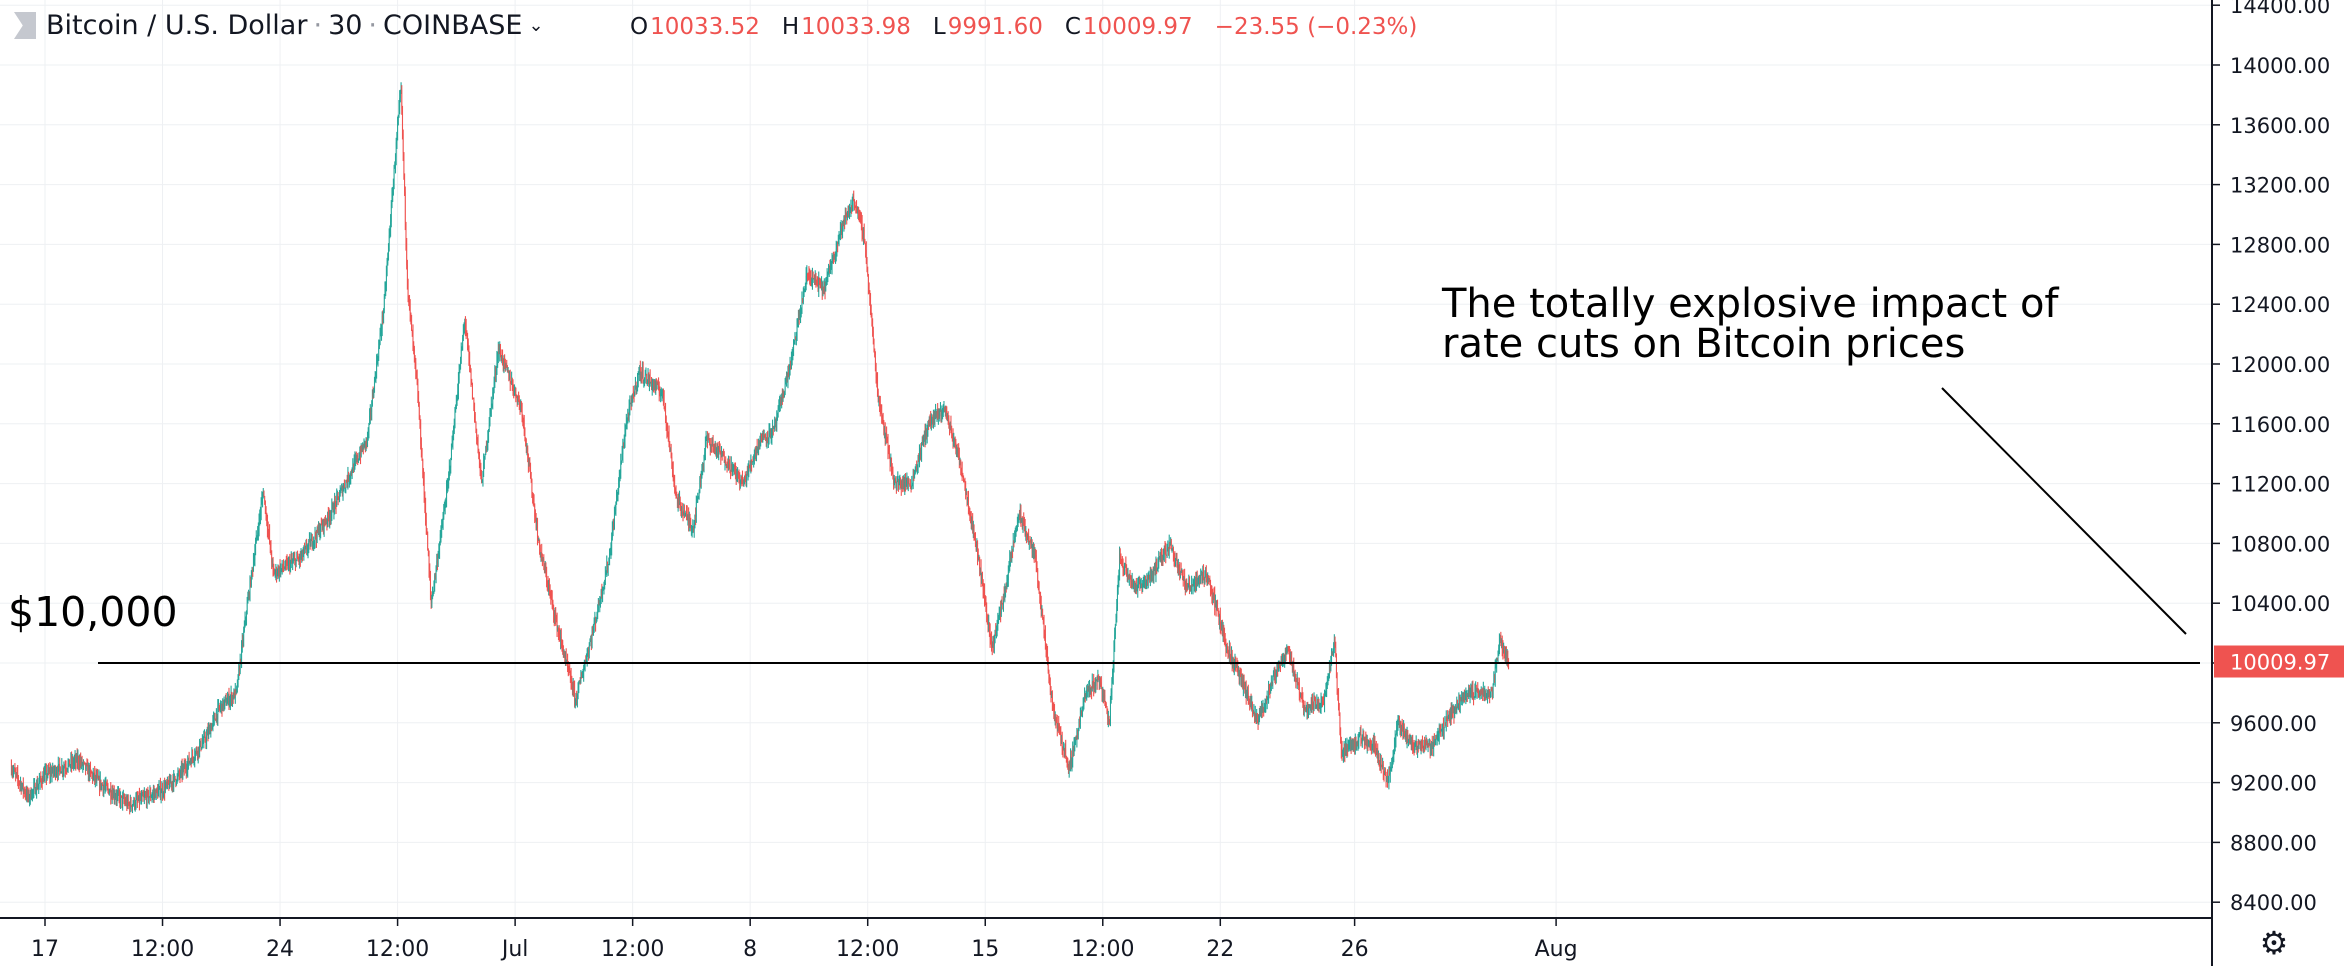 The width and height of the screenshot is (2346, 966). Describe the element at coordinates (536, 25) in the screenshot. I see `chevron-down-icon: ⌄` at that location.